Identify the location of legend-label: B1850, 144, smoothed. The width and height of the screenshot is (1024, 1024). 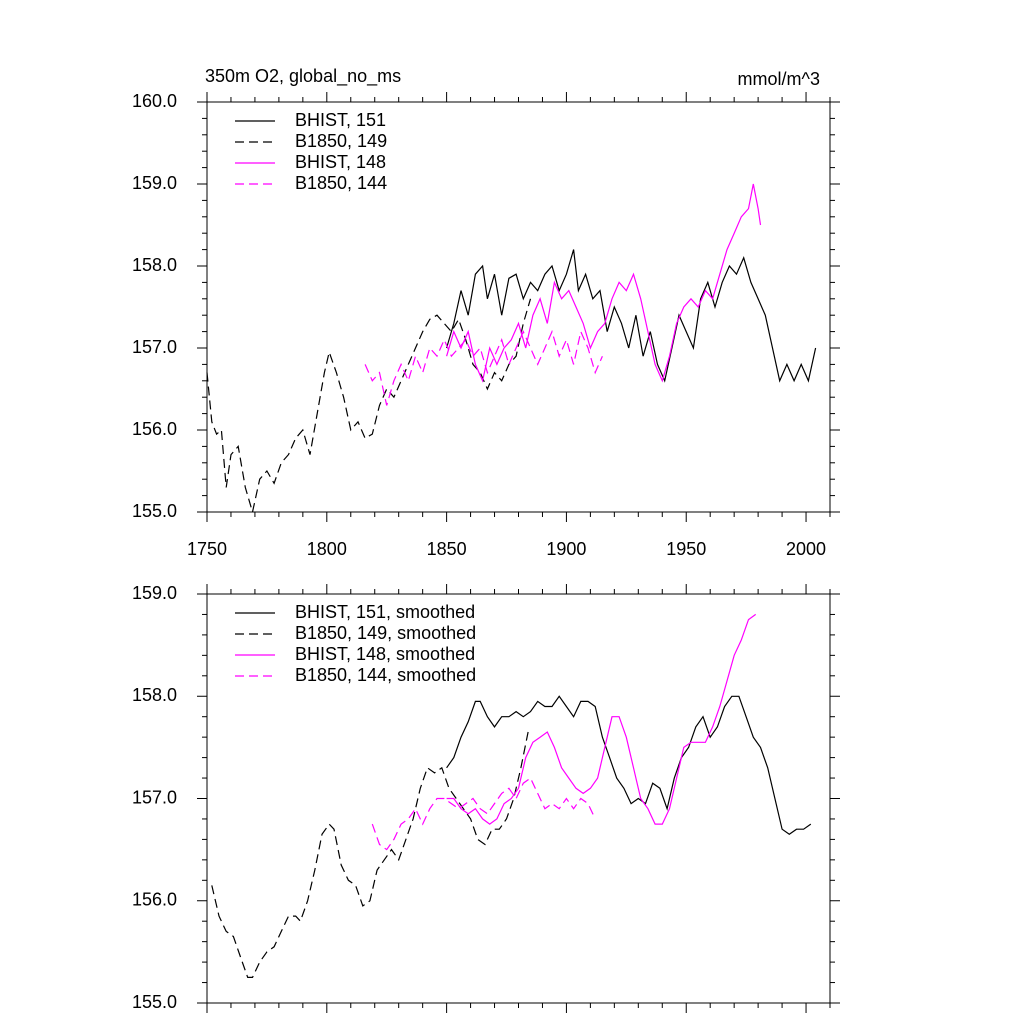
(385, 675).